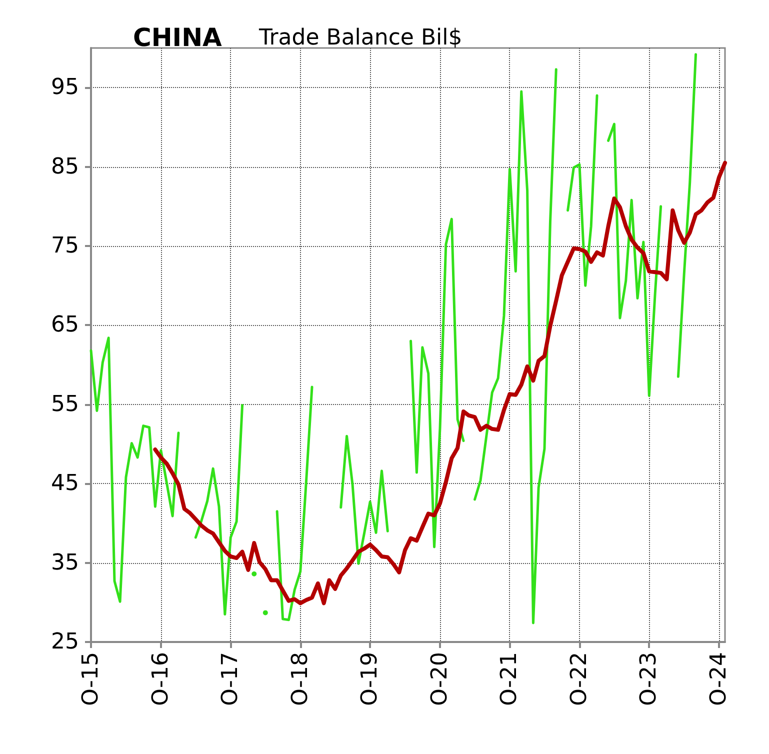  Describe the element at coordinates (161, 679) in the screenshot. I see `x-tick-label: O-16` at that location.